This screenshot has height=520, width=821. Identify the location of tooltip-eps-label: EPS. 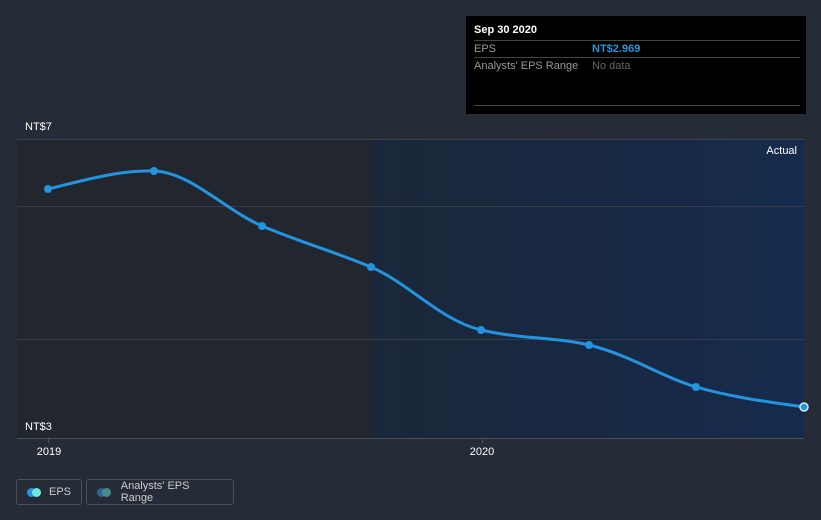
(485, 49).